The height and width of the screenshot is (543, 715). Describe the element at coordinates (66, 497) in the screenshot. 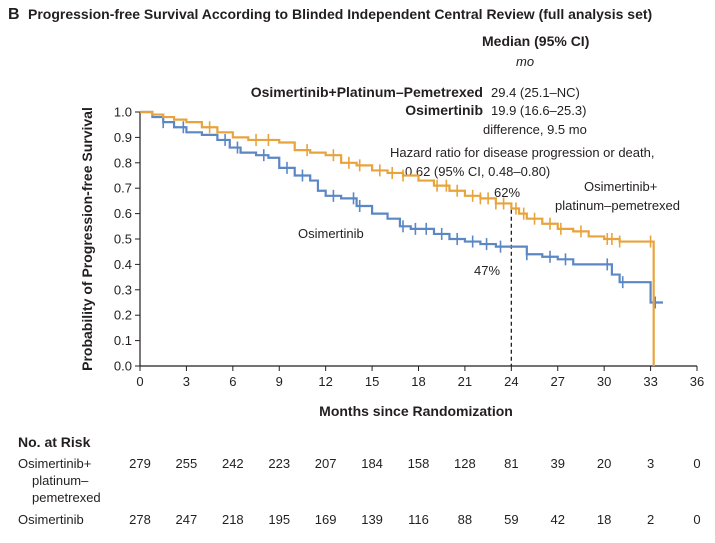

I see `risk-label-combo-3: pemetrexed` at that location.